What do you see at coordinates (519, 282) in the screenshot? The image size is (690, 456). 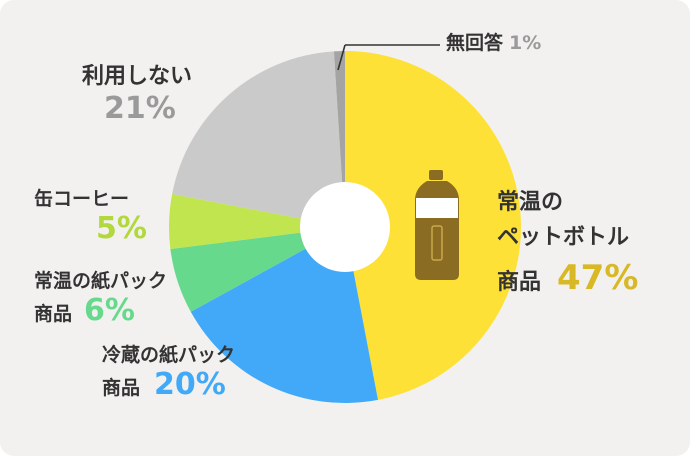 I see `label-pet-line3: 商品` at bounding box center [519, 282].